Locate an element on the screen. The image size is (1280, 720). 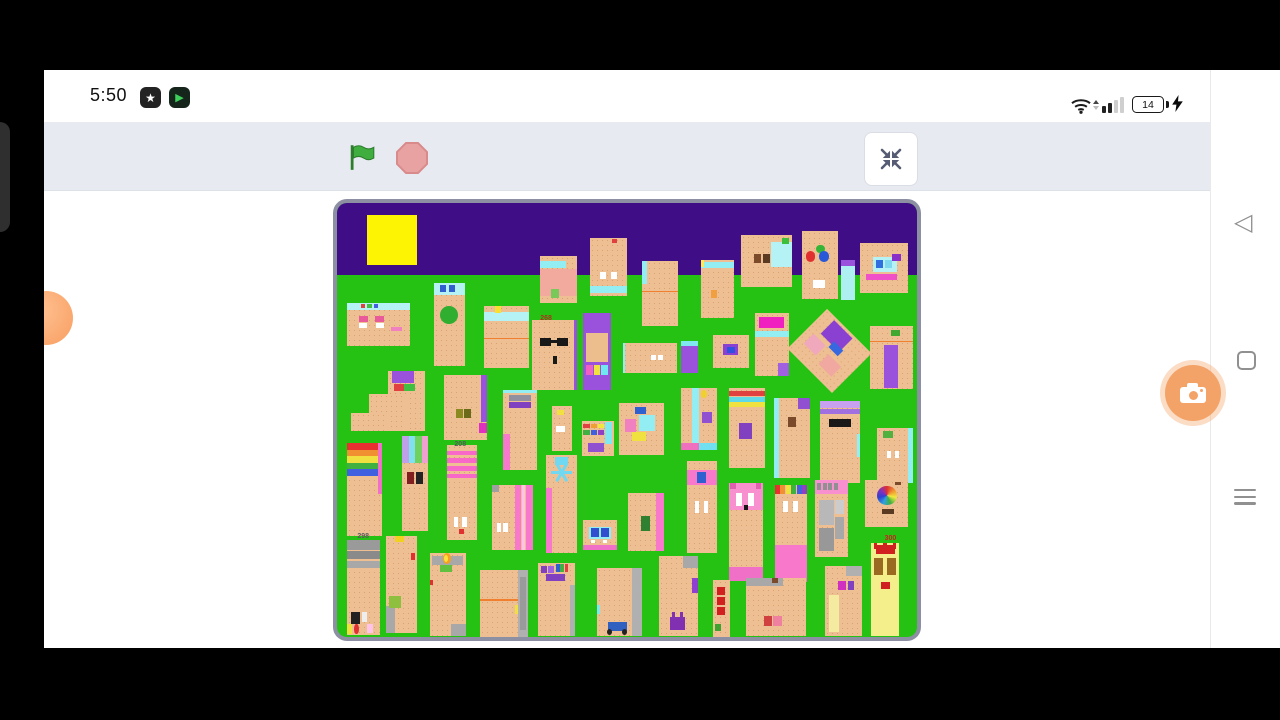
fullscreen-exit-button is located at coordinates (891, 159).